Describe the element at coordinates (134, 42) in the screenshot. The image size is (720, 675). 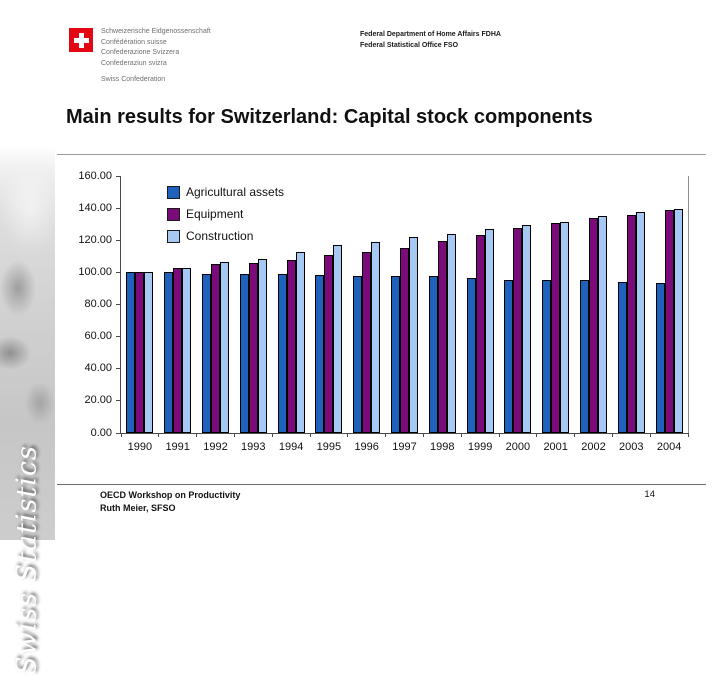
I see `logo-line-fr: Confédération suisse` at that location.